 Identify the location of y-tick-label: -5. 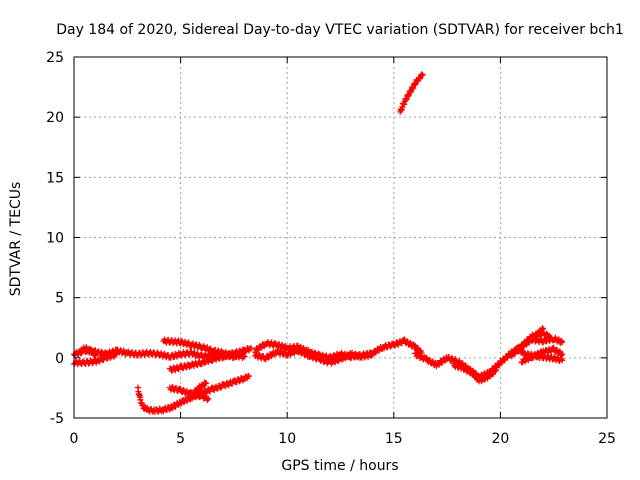
(57, 419).